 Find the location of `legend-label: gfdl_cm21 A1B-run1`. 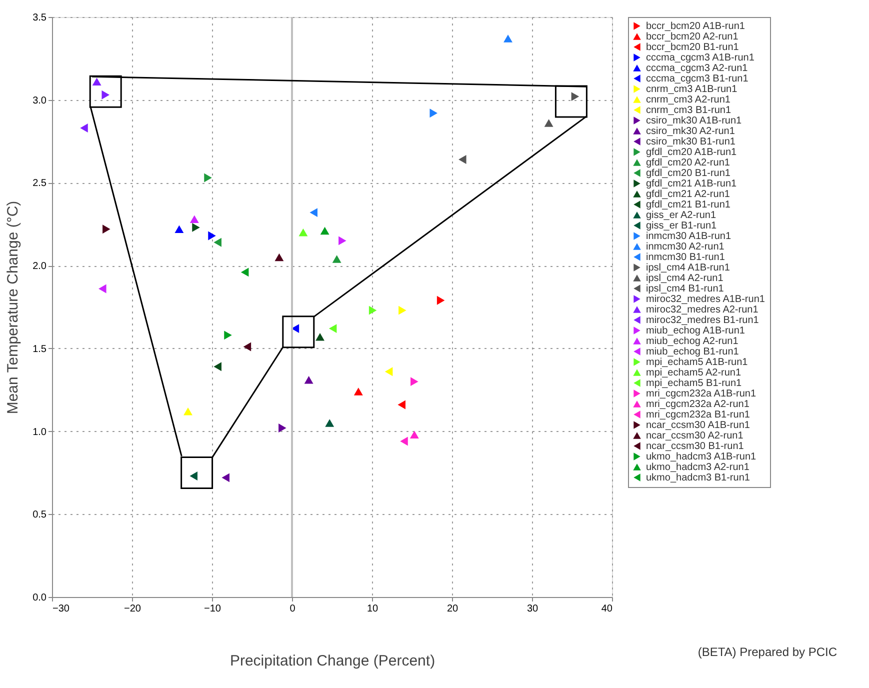

legend-label: gfdl_cm21 A1B-run1 is located at coordinates (692, 184).